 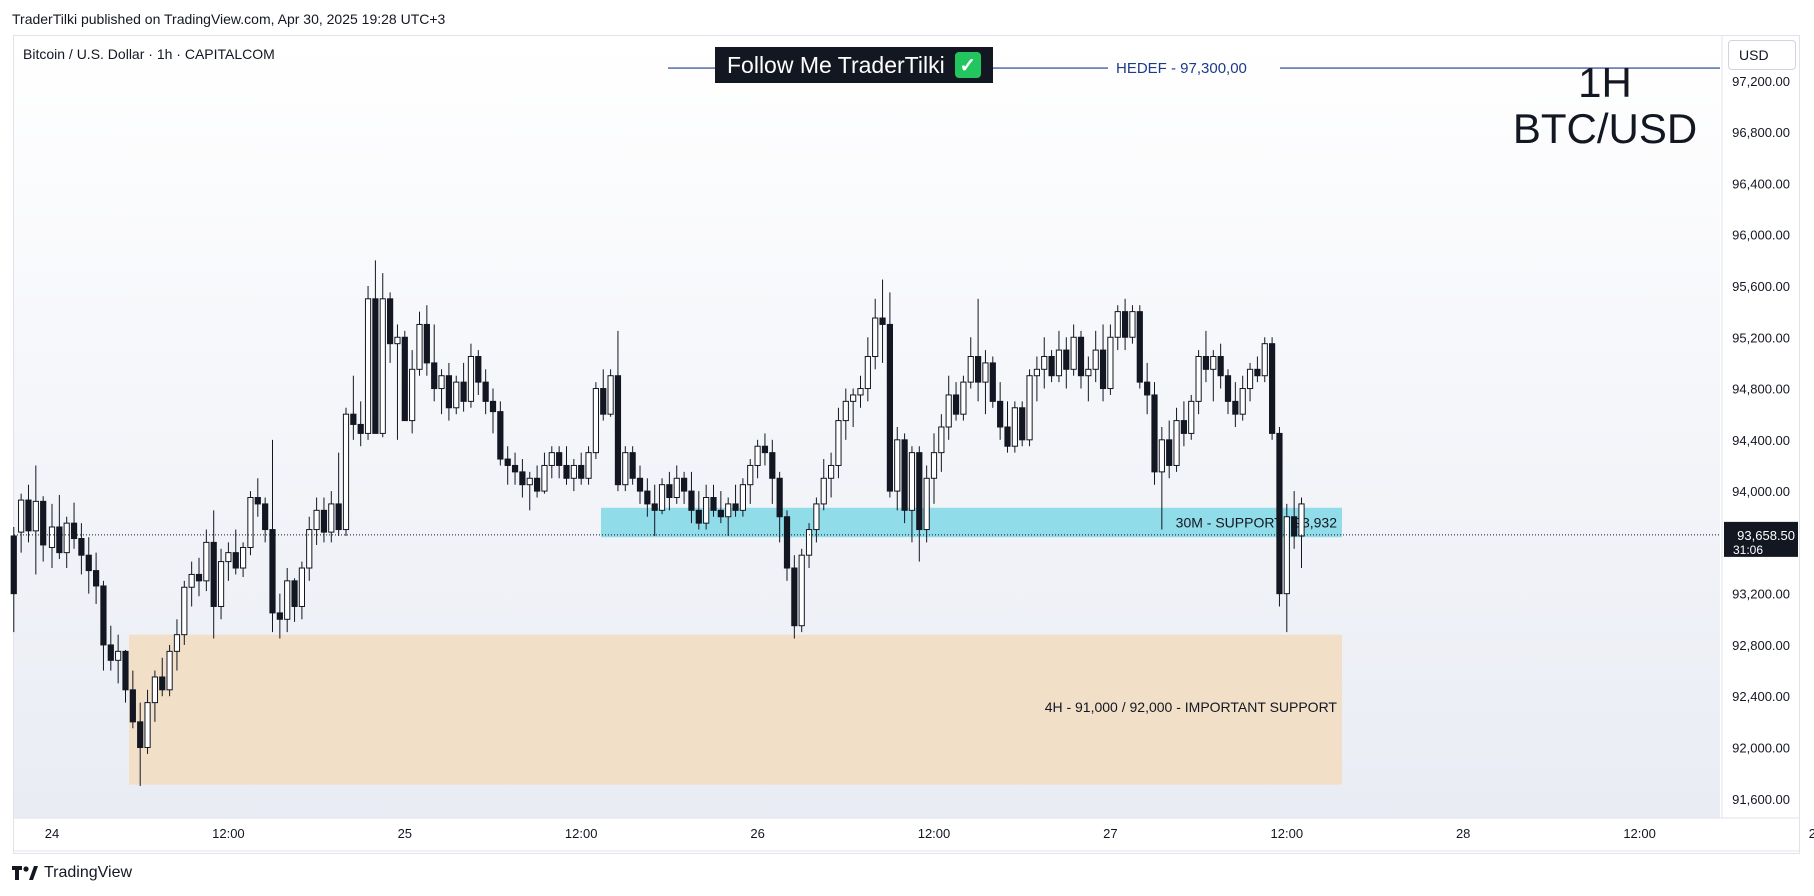 What do you see at coordinates (1761, 747) in the screenshot?
I see `y-tick-label: 92,000.00` at bounding box center [1761, 747].